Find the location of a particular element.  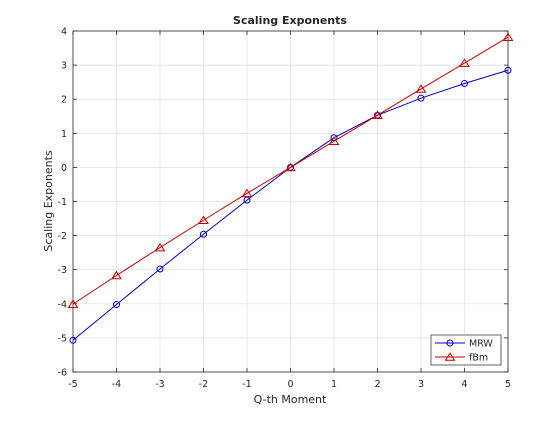

legend-box is located at coordinates (466, 350).